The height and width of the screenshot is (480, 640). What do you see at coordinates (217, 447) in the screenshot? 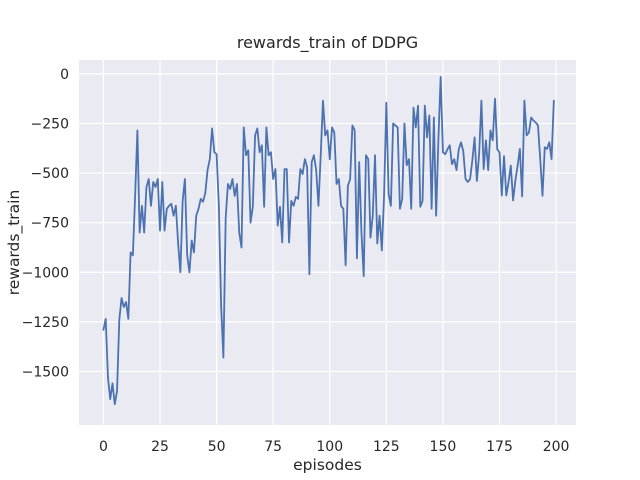
I see `x-tick-label: 50` at bounding box center [217, 447].